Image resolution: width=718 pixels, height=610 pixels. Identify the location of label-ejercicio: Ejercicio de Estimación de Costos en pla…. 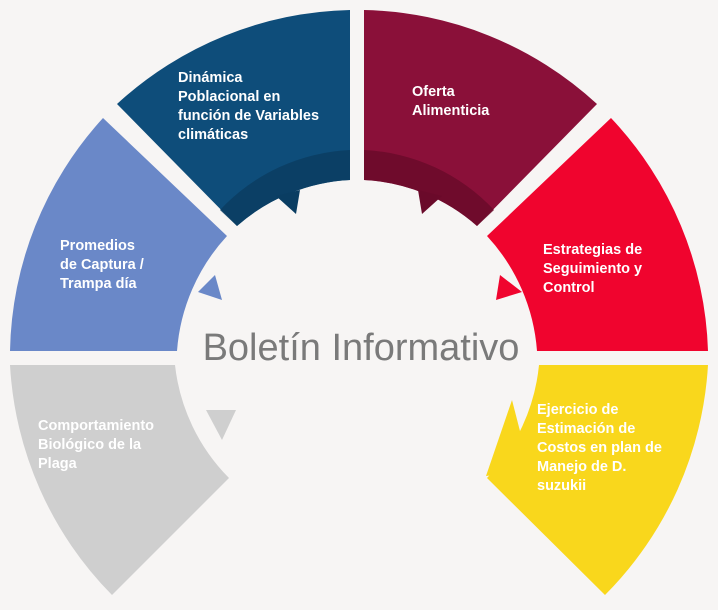
(601, 448).